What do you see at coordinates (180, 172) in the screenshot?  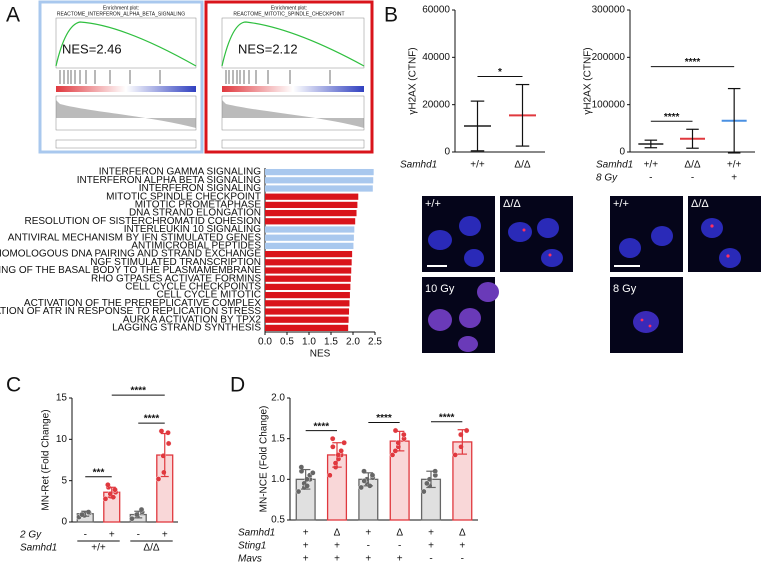 I see `y-tick-label: INTERFERON GAMMA SIGNALING` at bounding box center [180, 172].